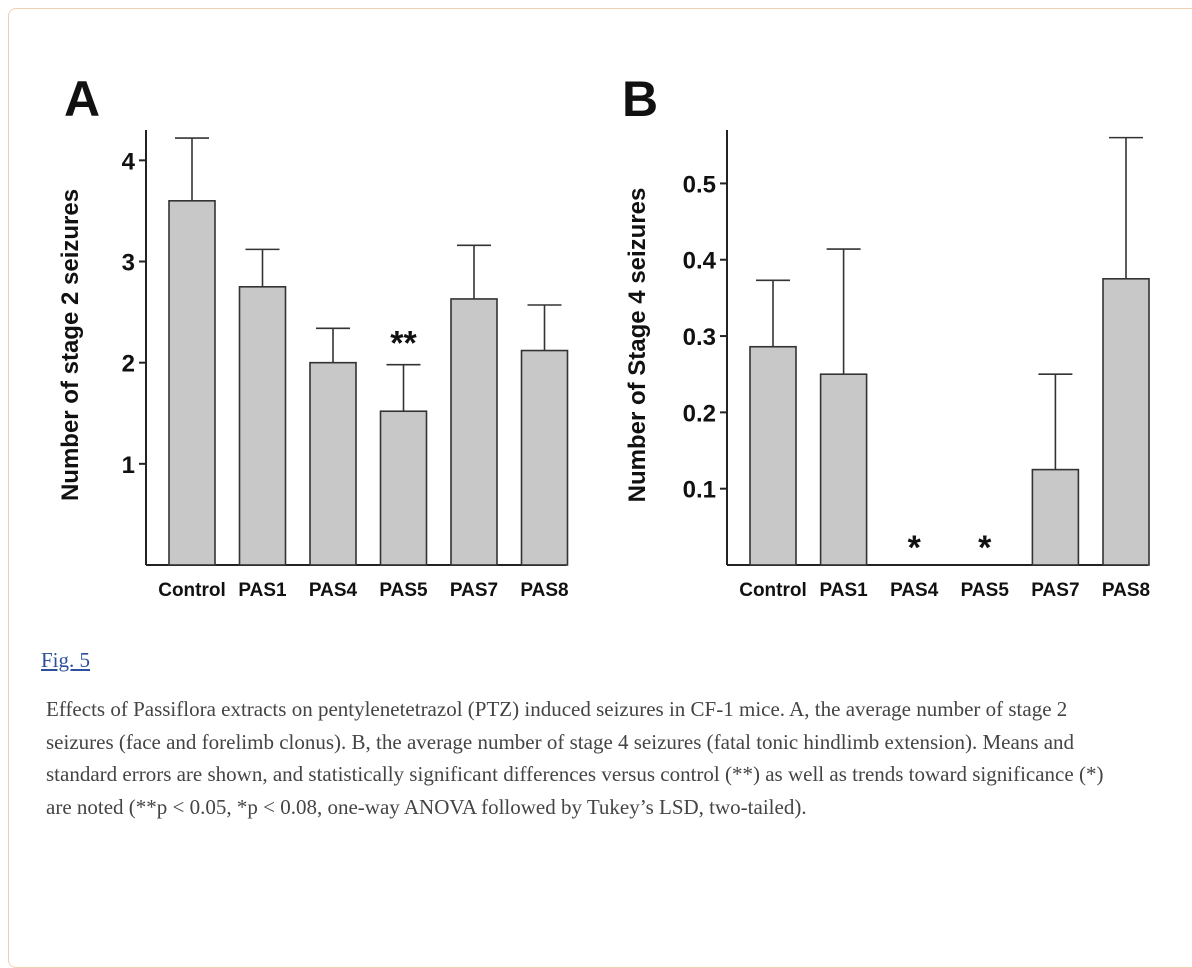 The width and height of the screenshot is (1192, 968). What do you see at coordinates (70, 345) in the screenshot?
I see `y-axis-label-a: Number of stage 2 seizures` at bounding box center [70, 345].